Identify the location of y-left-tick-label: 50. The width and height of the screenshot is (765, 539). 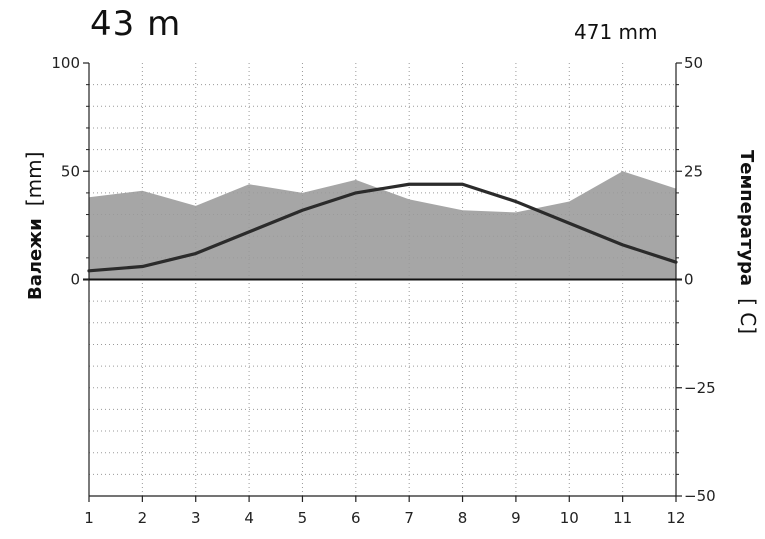
(70, 171).